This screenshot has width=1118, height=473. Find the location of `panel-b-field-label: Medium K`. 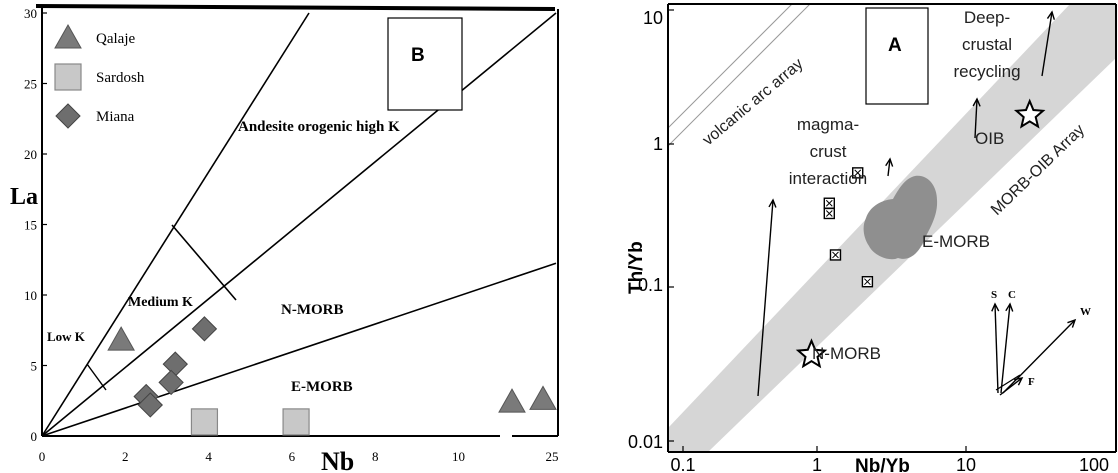

panel-b-field-label: Medium K is located at coordinates (160, 302).